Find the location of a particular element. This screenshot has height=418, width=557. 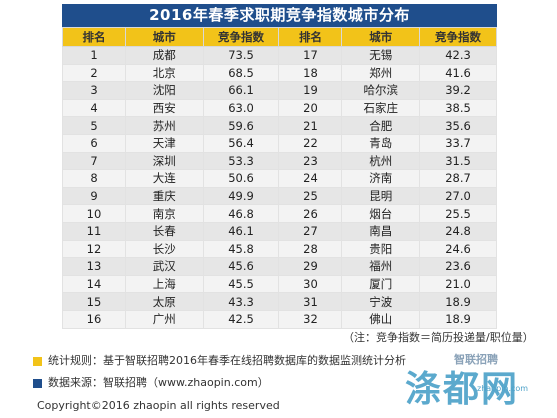

table-header-row: 排名 城市 竞争指数 排名 城市 竞争指数 is located at coordinates (279, 37).